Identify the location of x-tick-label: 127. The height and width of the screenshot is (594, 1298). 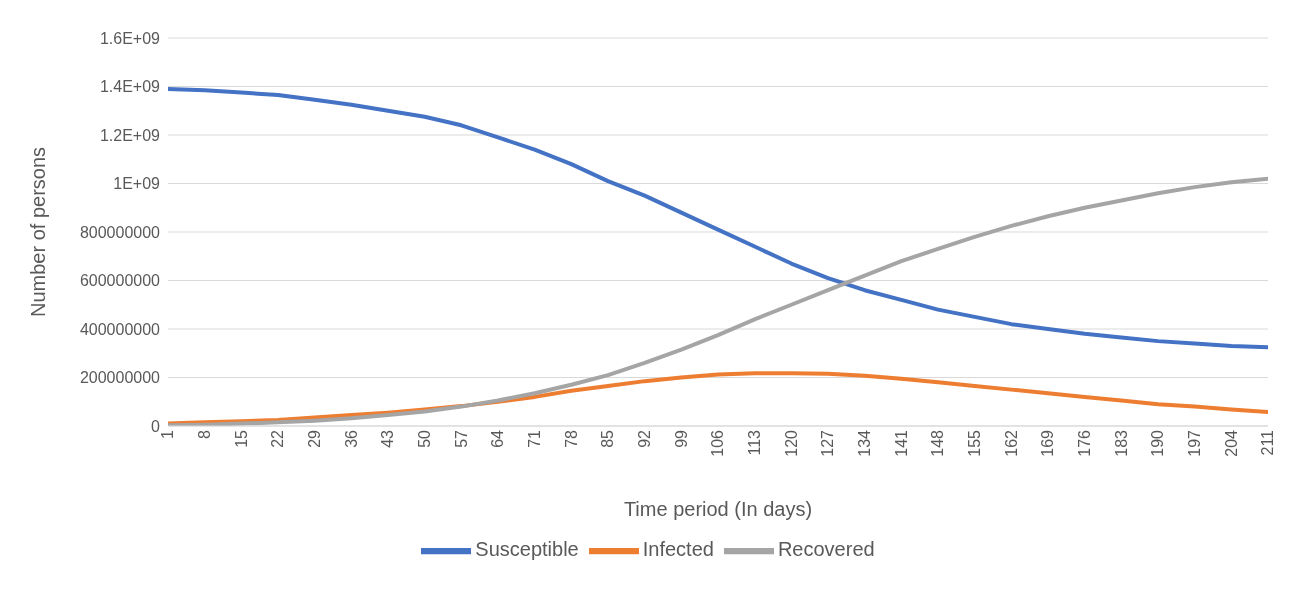
(828, 443).